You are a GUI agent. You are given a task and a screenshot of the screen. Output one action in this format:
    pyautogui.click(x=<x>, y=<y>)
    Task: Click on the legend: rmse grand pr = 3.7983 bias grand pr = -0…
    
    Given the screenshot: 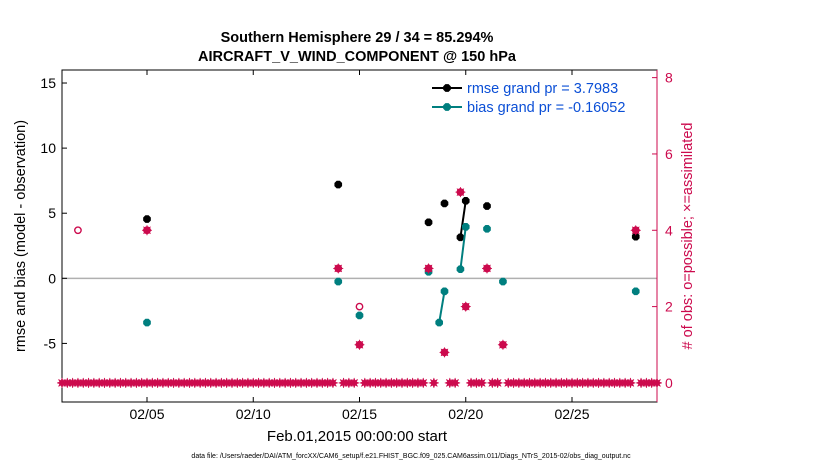 What is the action you would take?
    pyautogui.click(x=528, y=98)
    